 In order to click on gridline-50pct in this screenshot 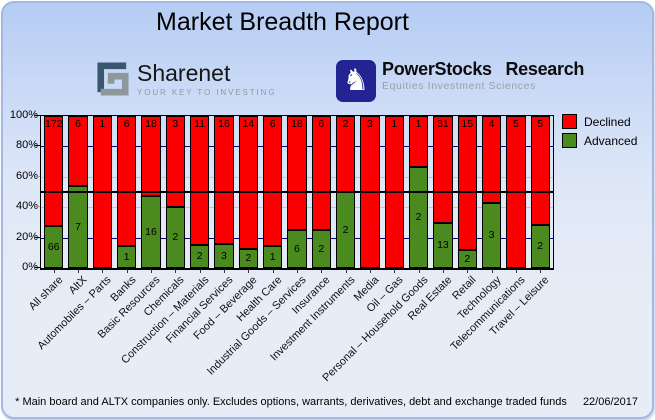, I will do `click(297, 192)`.